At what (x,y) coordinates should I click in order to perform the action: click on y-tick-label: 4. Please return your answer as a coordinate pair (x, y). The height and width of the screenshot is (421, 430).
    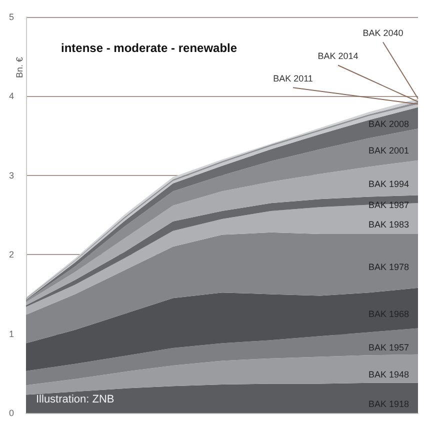
    Looking at the image, I should click on (11, 96).